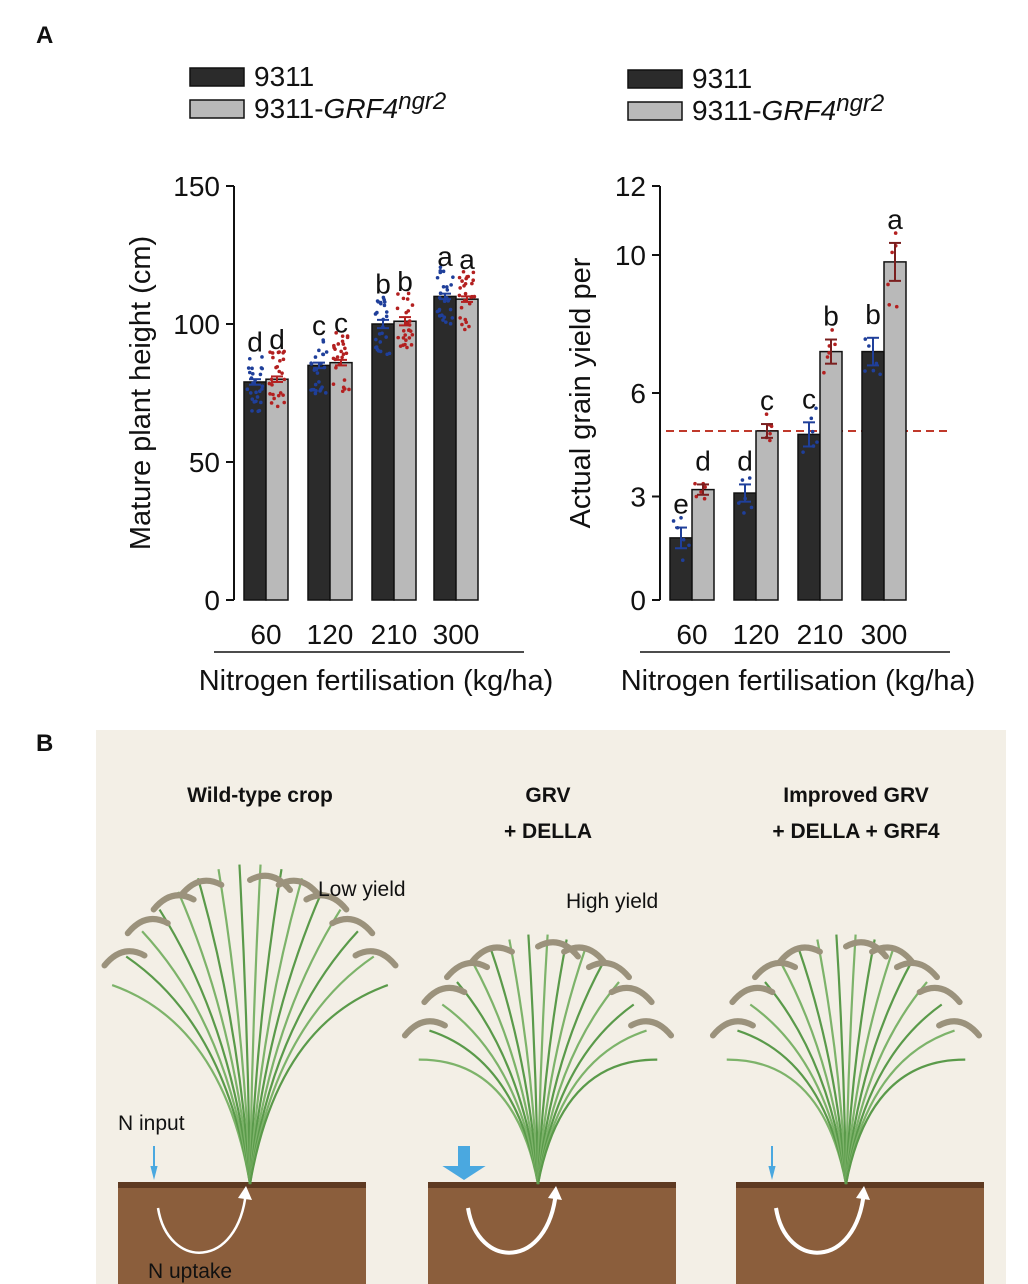 Image resolution: width=1028 pixels, height=1284 pixels. I want to click on x-tick-label-0-2: 210, so click(394, 634).